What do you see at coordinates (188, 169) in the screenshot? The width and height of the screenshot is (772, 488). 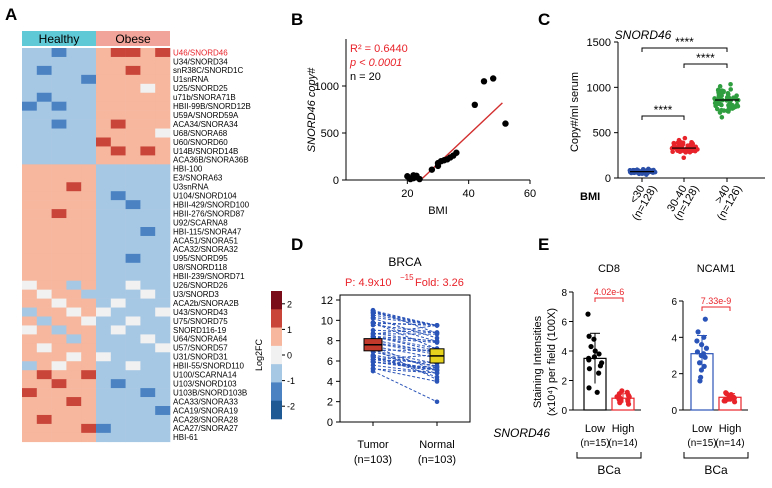 I see `row-label: HBI-100` at bounding box center [188, 169].